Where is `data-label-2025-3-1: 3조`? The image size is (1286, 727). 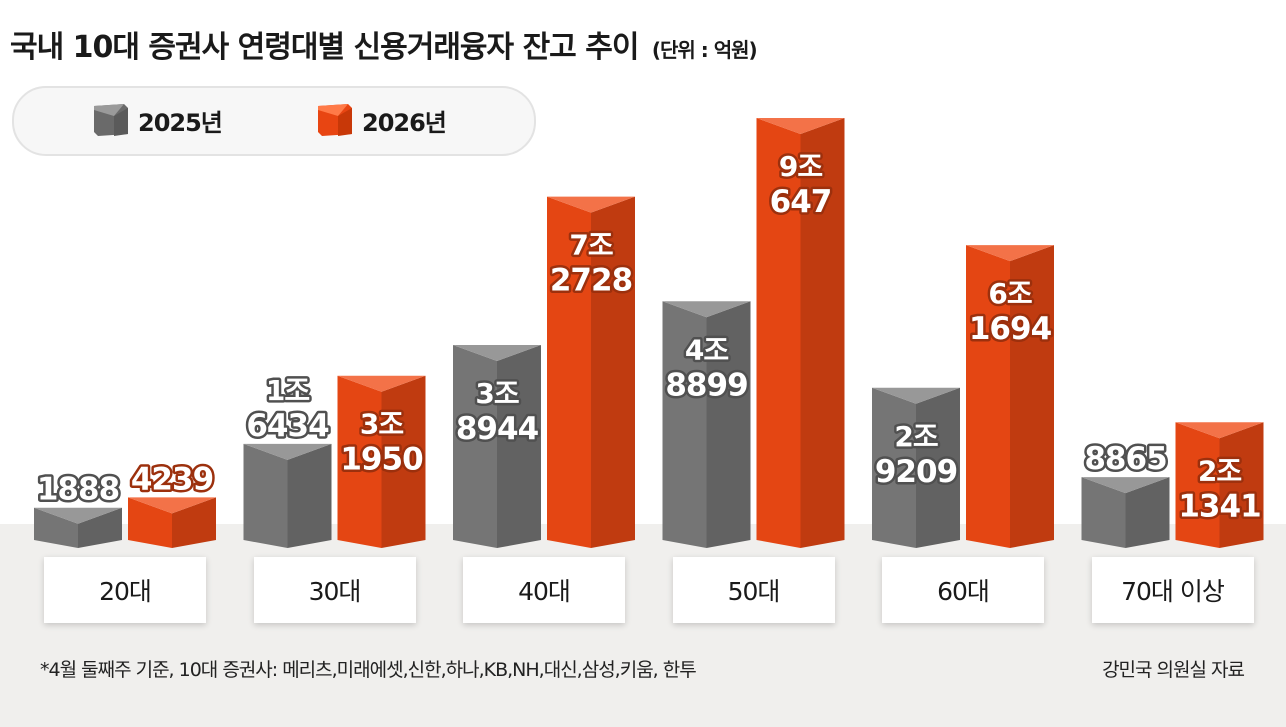 data-label-2025-3-1: 3조 is located at coordinates (496, 393).